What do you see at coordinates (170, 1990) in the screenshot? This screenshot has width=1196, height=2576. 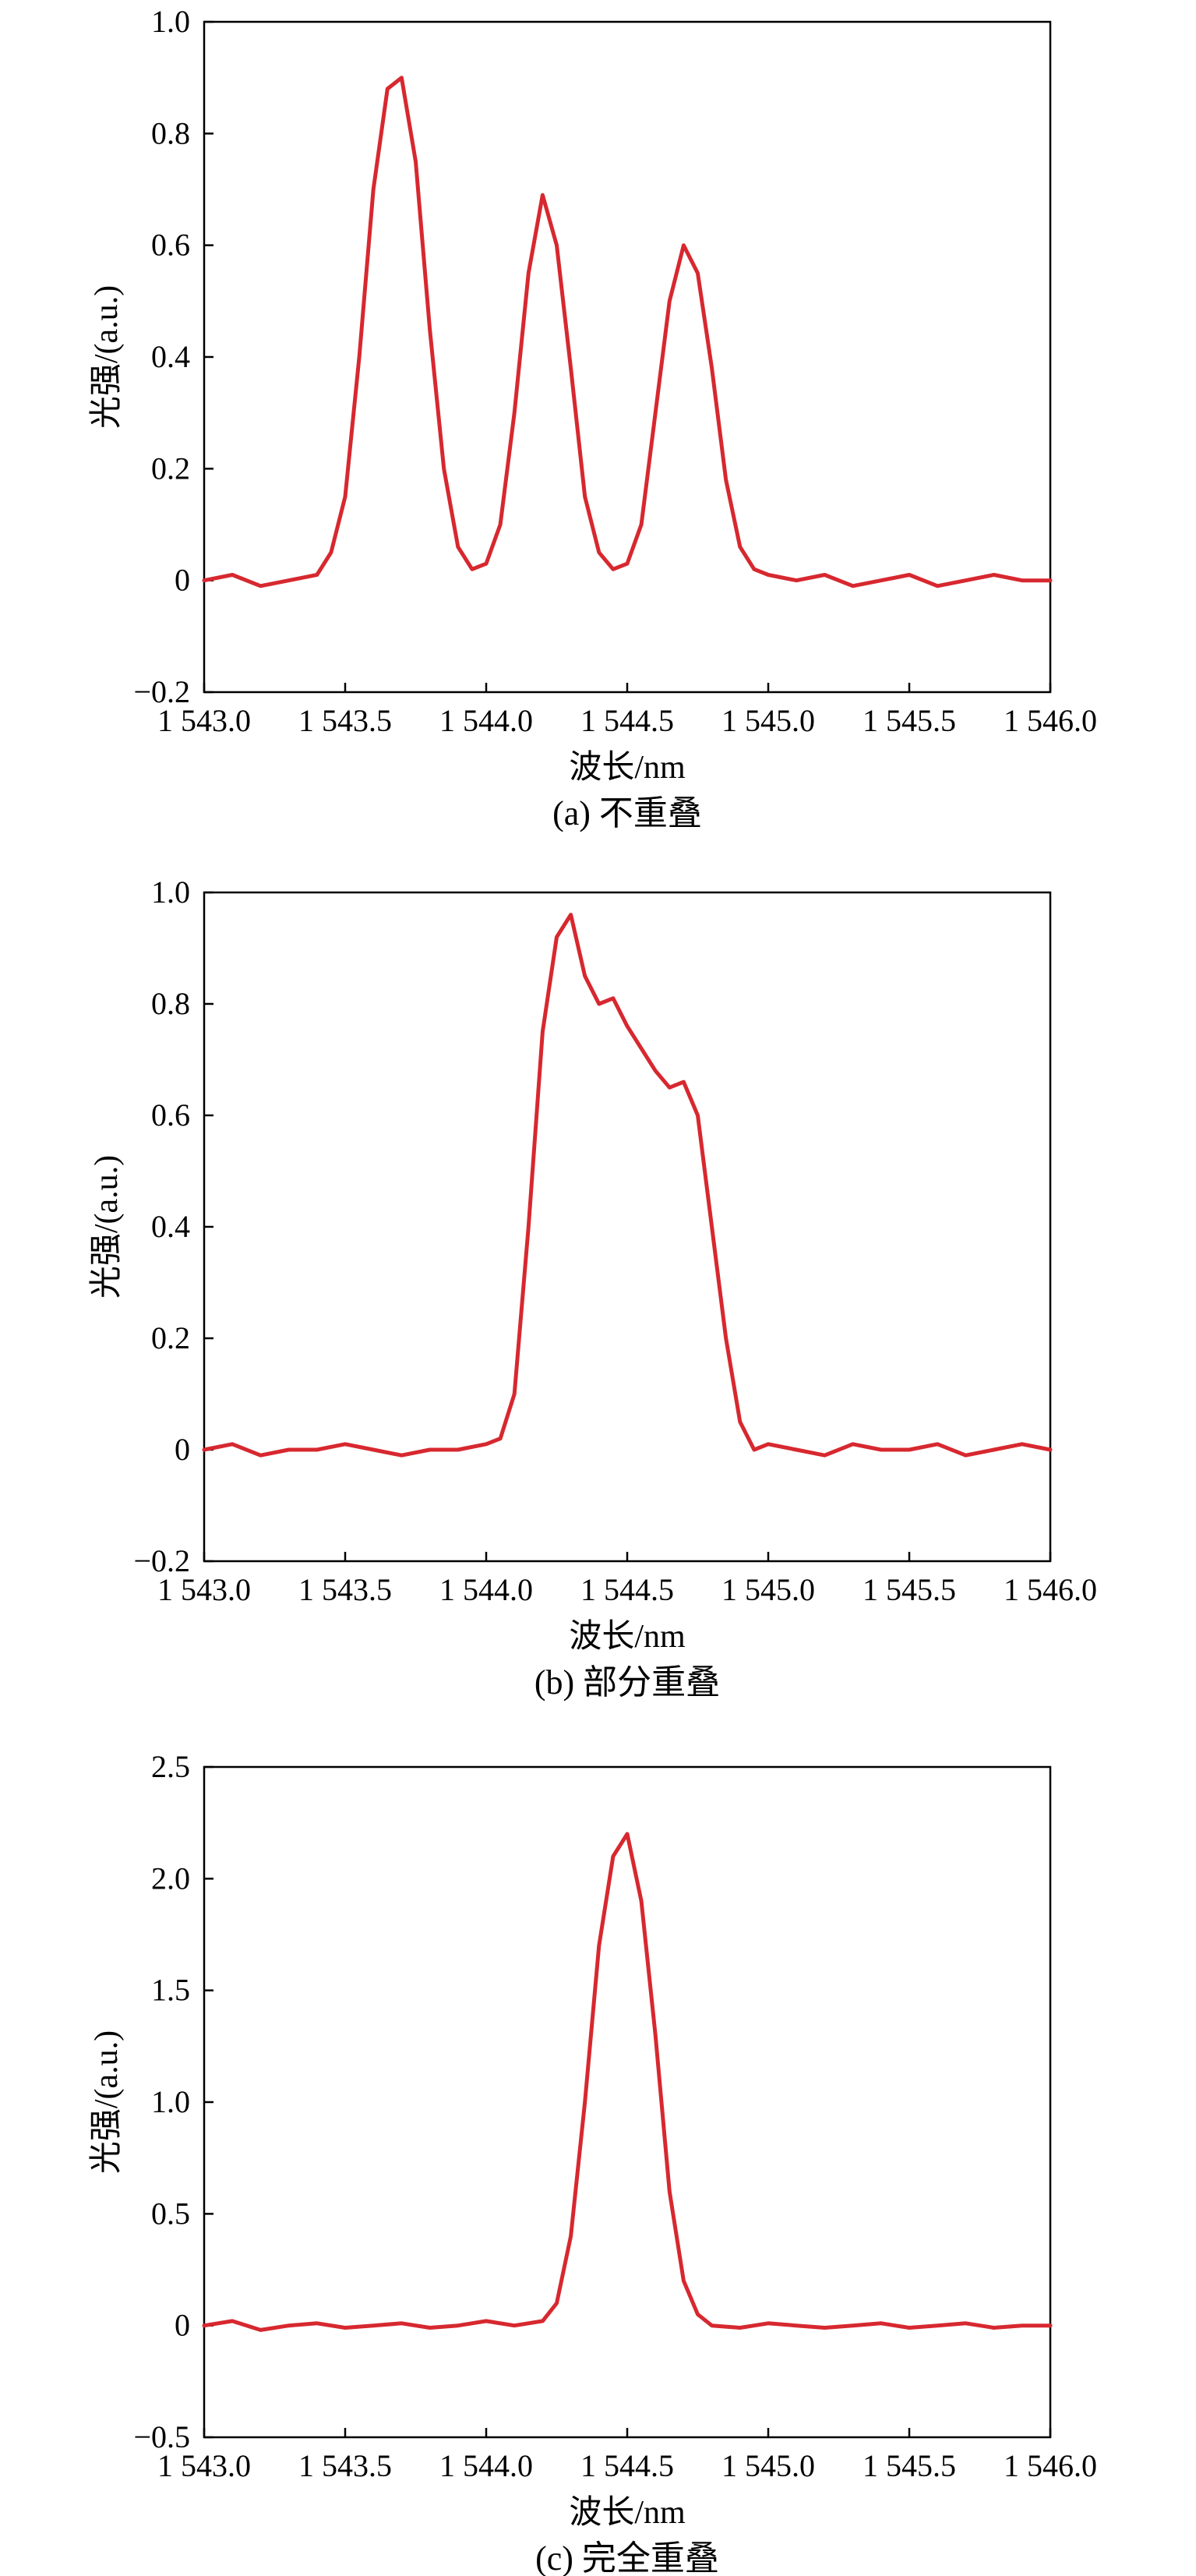 I see `y-tick-label: 1.5` at bounding box center [170, 1990].